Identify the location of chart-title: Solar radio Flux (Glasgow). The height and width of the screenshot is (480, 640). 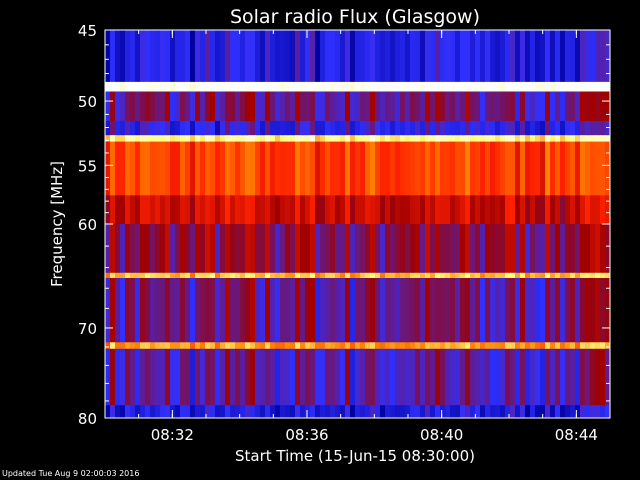
(355, 17).